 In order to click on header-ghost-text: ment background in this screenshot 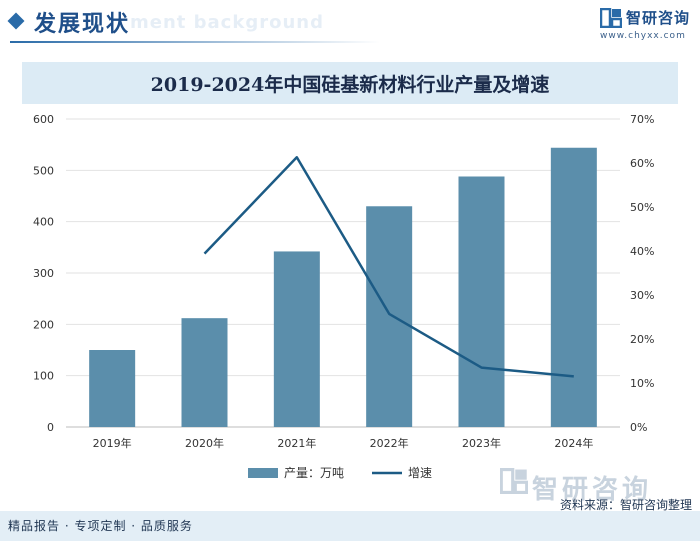, I will do `click(227, 22)`.